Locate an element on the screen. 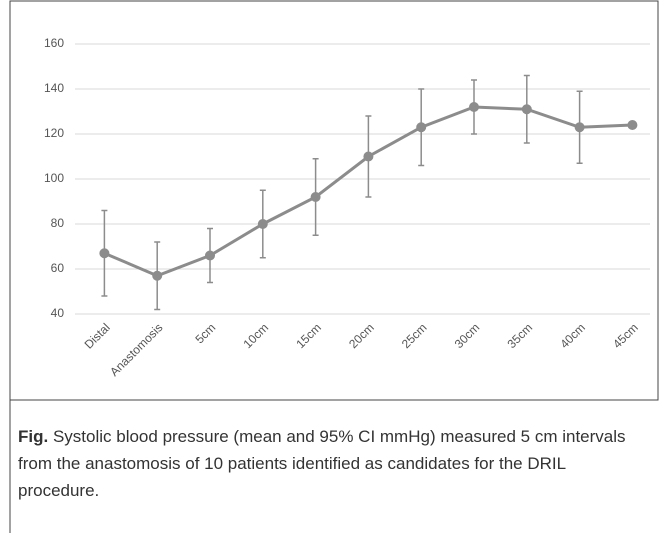 This screenshot has height=533, width=659. x-tick-label: 30cm is located at coordinates (467, 335).